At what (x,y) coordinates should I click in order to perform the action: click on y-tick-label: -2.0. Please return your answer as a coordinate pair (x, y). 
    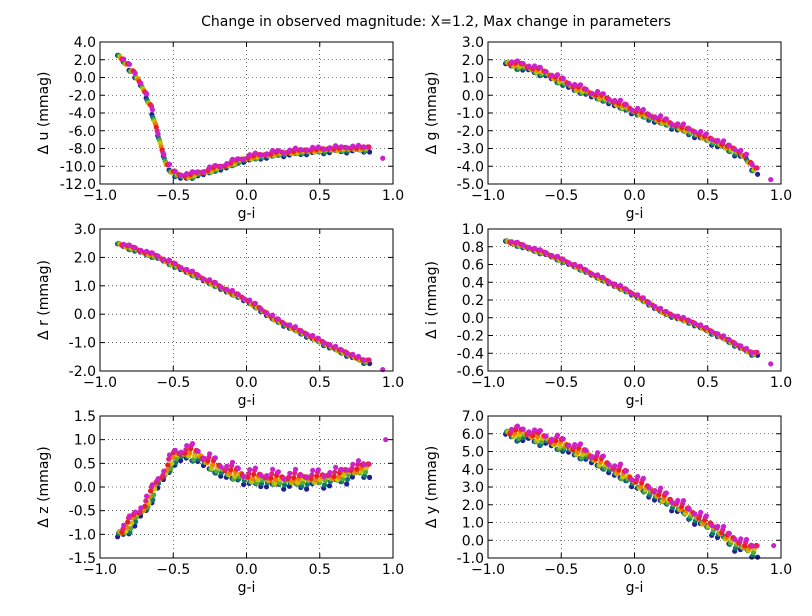
    Looking at the image, I should click on (470, 132).